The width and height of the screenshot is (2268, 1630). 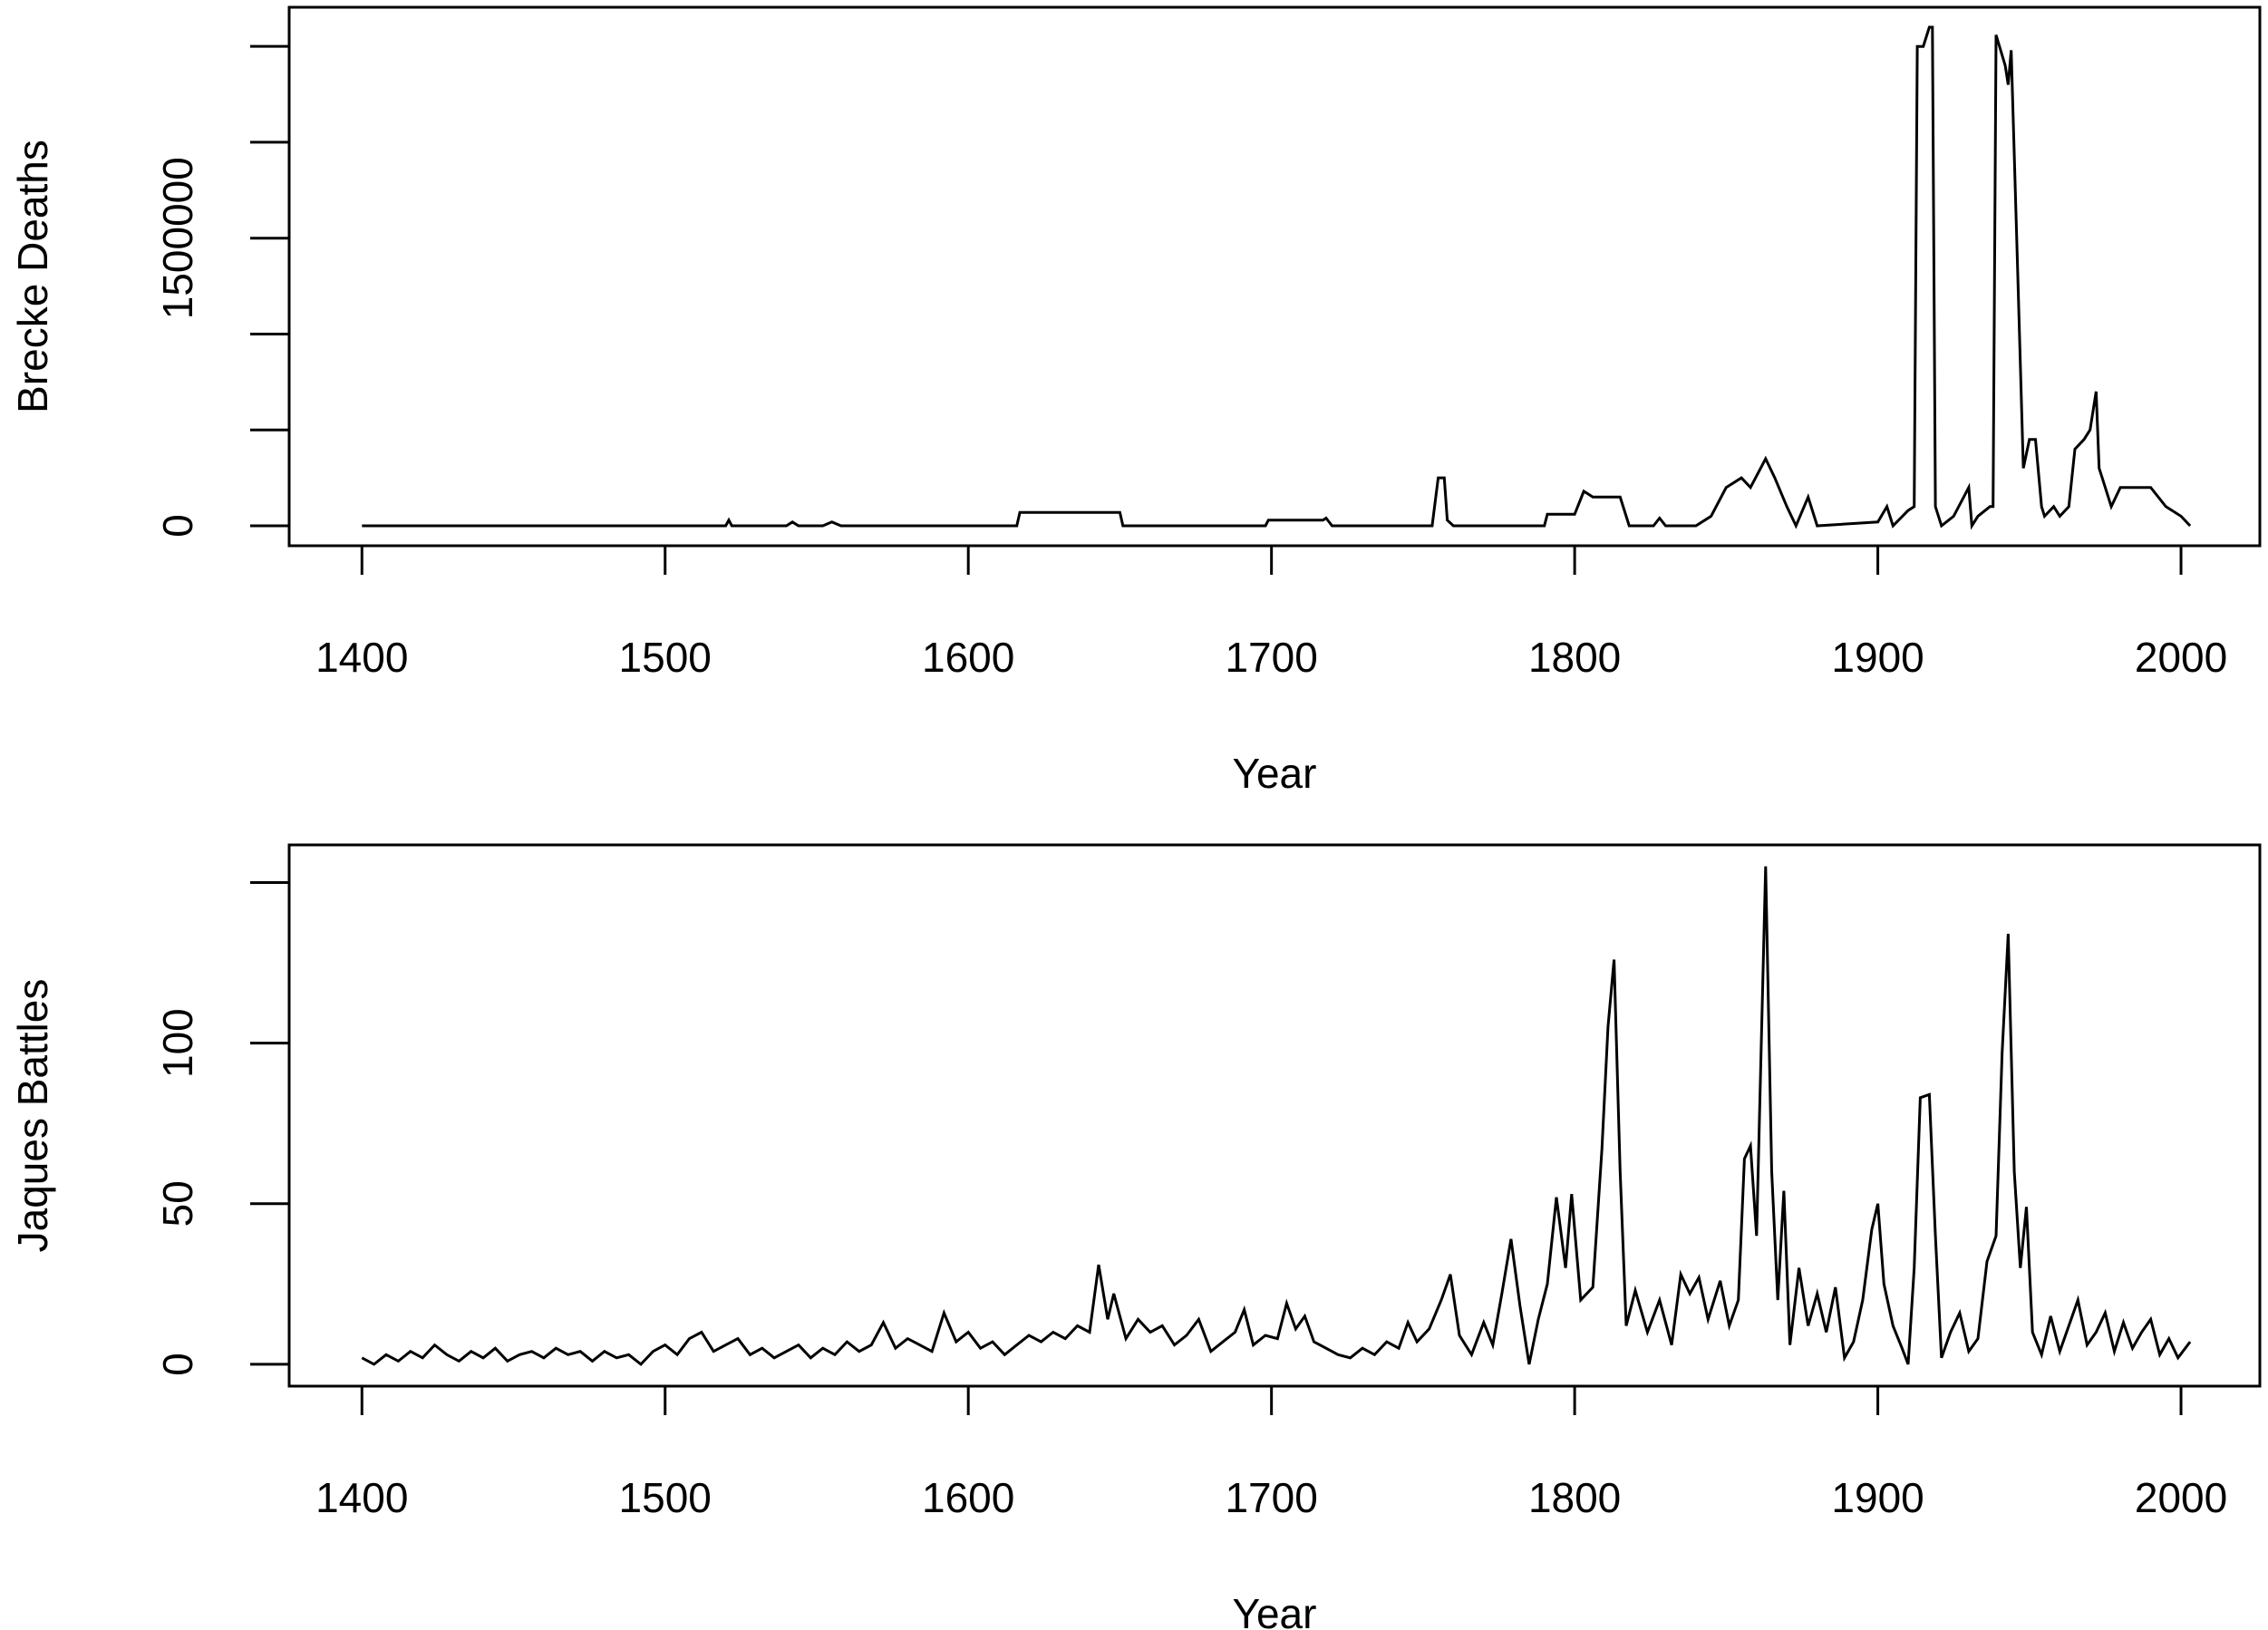 I want to click on y-tick-label: 100, so click(x=178, y=1043).